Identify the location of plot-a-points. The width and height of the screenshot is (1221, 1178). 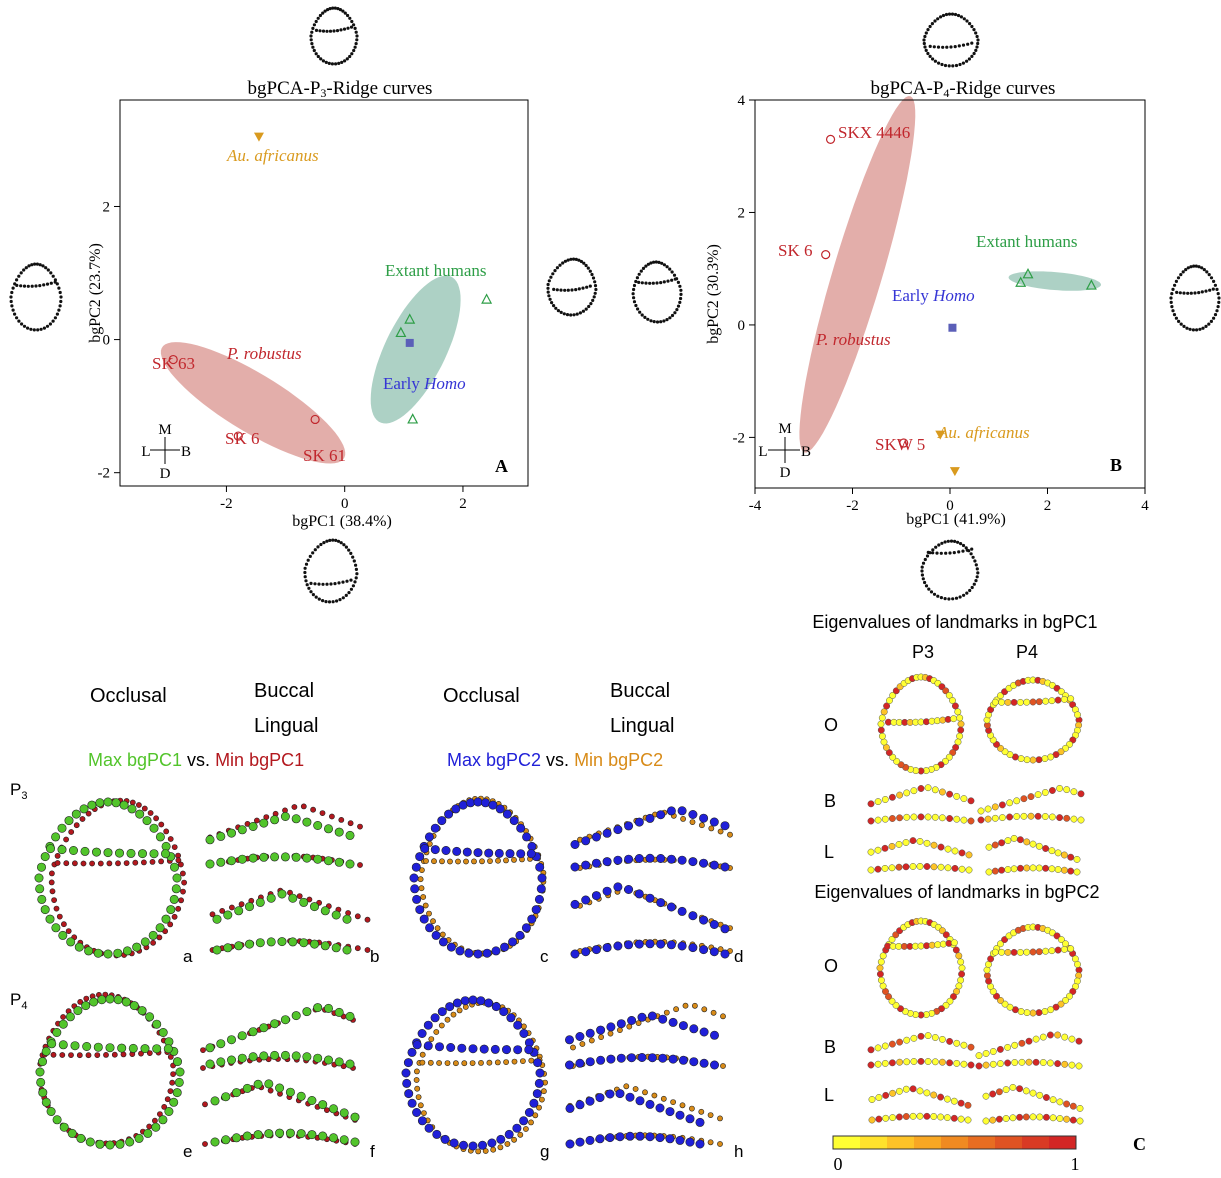
(330, 286).